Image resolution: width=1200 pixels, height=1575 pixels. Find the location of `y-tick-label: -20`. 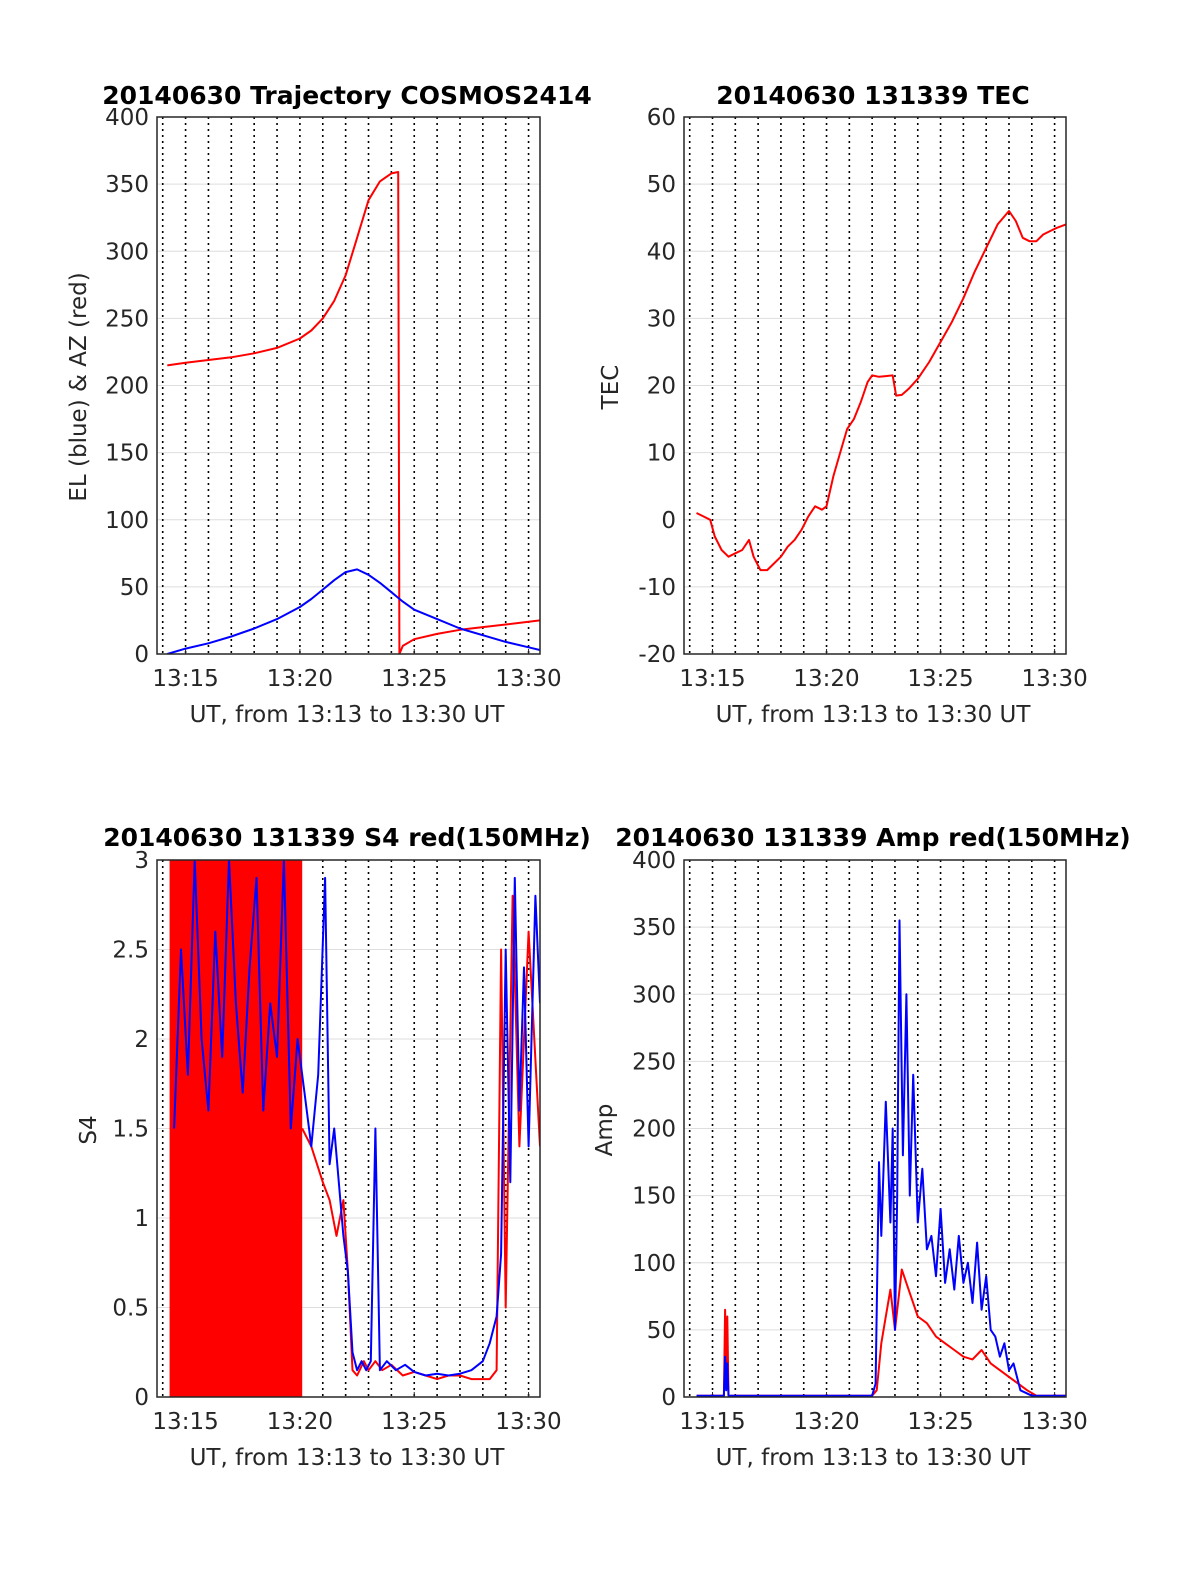

y-tick-label: -20 is located at coordinates (657, 655).